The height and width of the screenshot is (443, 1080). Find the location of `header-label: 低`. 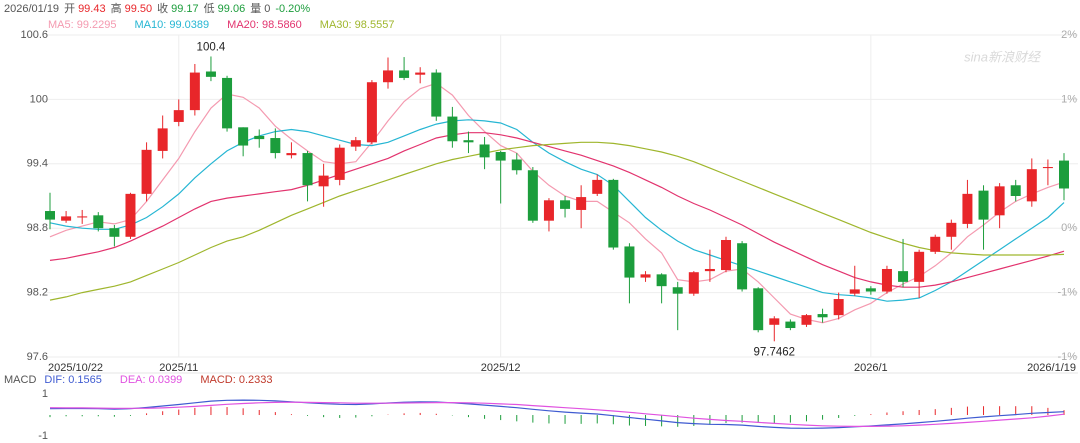

header-label: 低 is located at coordinates (209, 8).